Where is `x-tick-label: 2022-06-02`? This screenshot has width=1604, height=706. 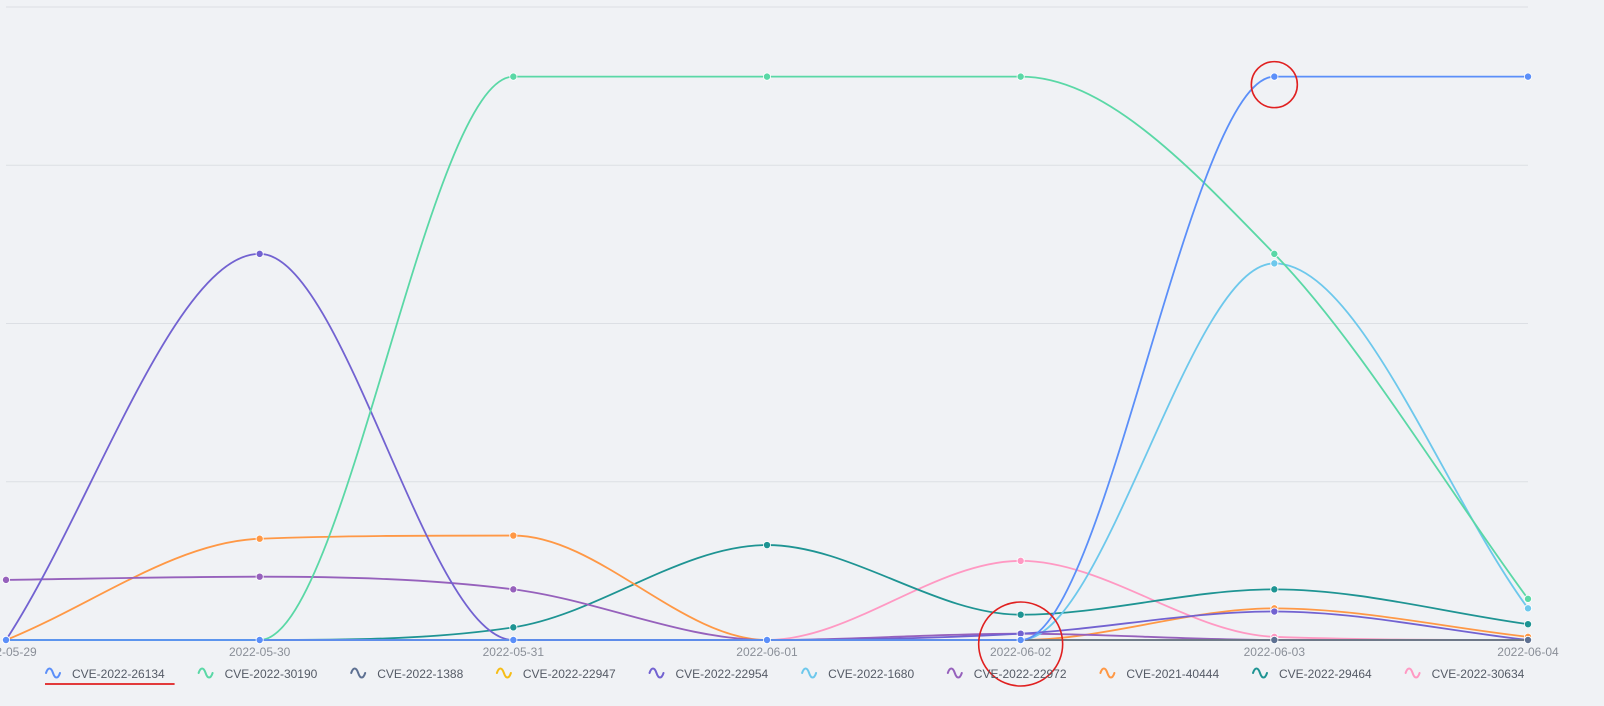
x-tick-label: 2022-06-02 is located at coordinates (1021, 652).